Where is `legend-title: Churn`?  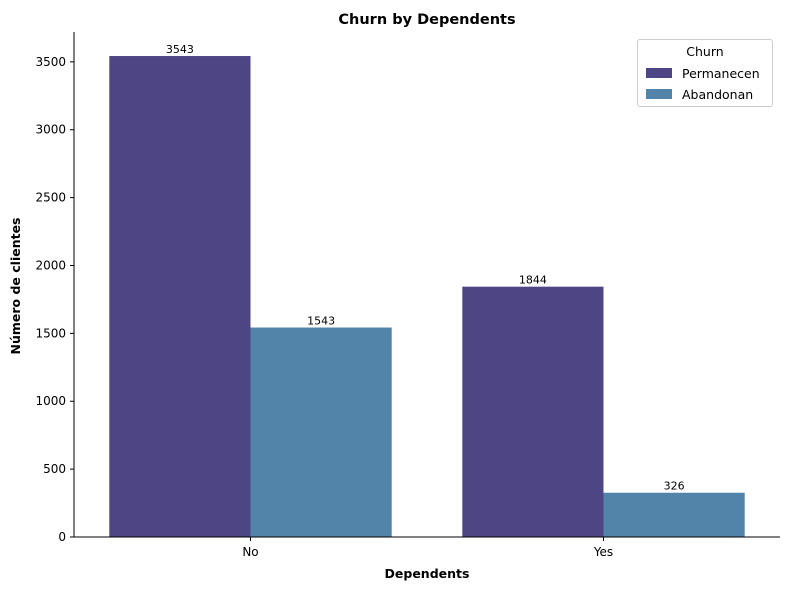
legend-title: Churn is located at coordinates (705, 51).